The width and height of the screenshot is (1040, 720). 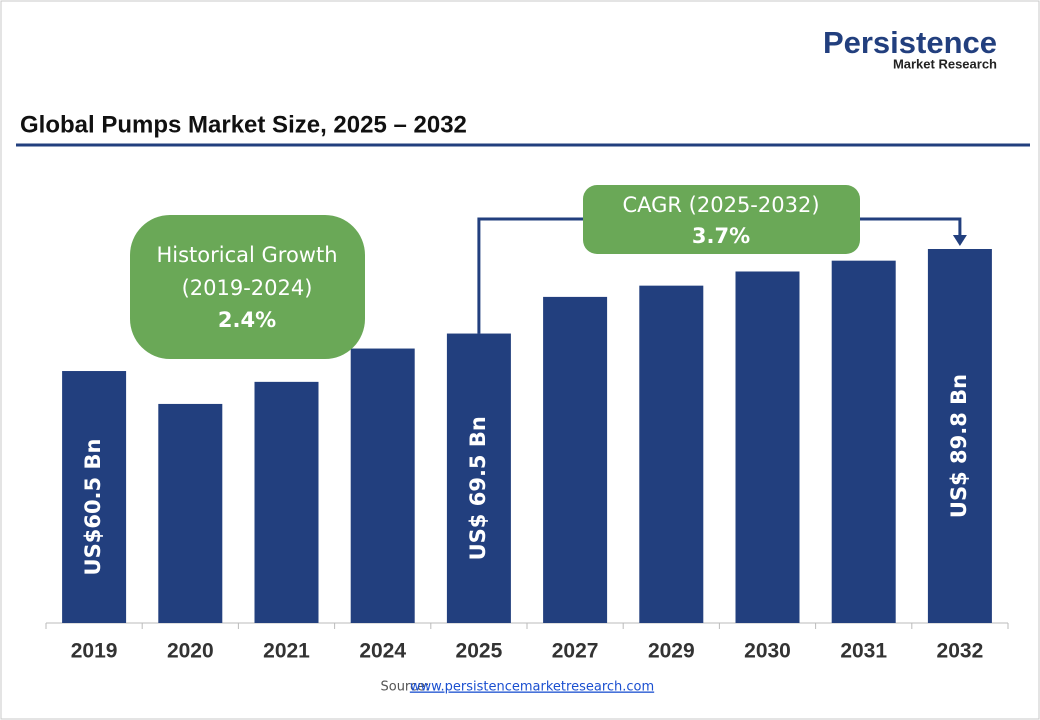 I want to click on logo-tagline: Market Research, so click(x=945, y=63).